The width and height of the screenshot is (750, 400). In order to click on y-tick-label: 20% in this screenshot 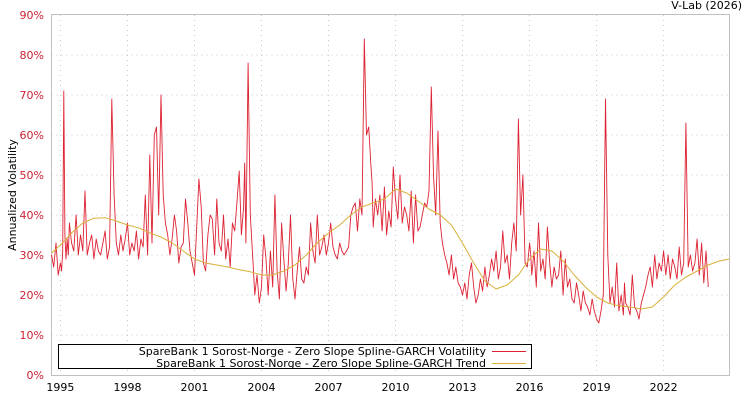, I will do `click(32, 295)`.